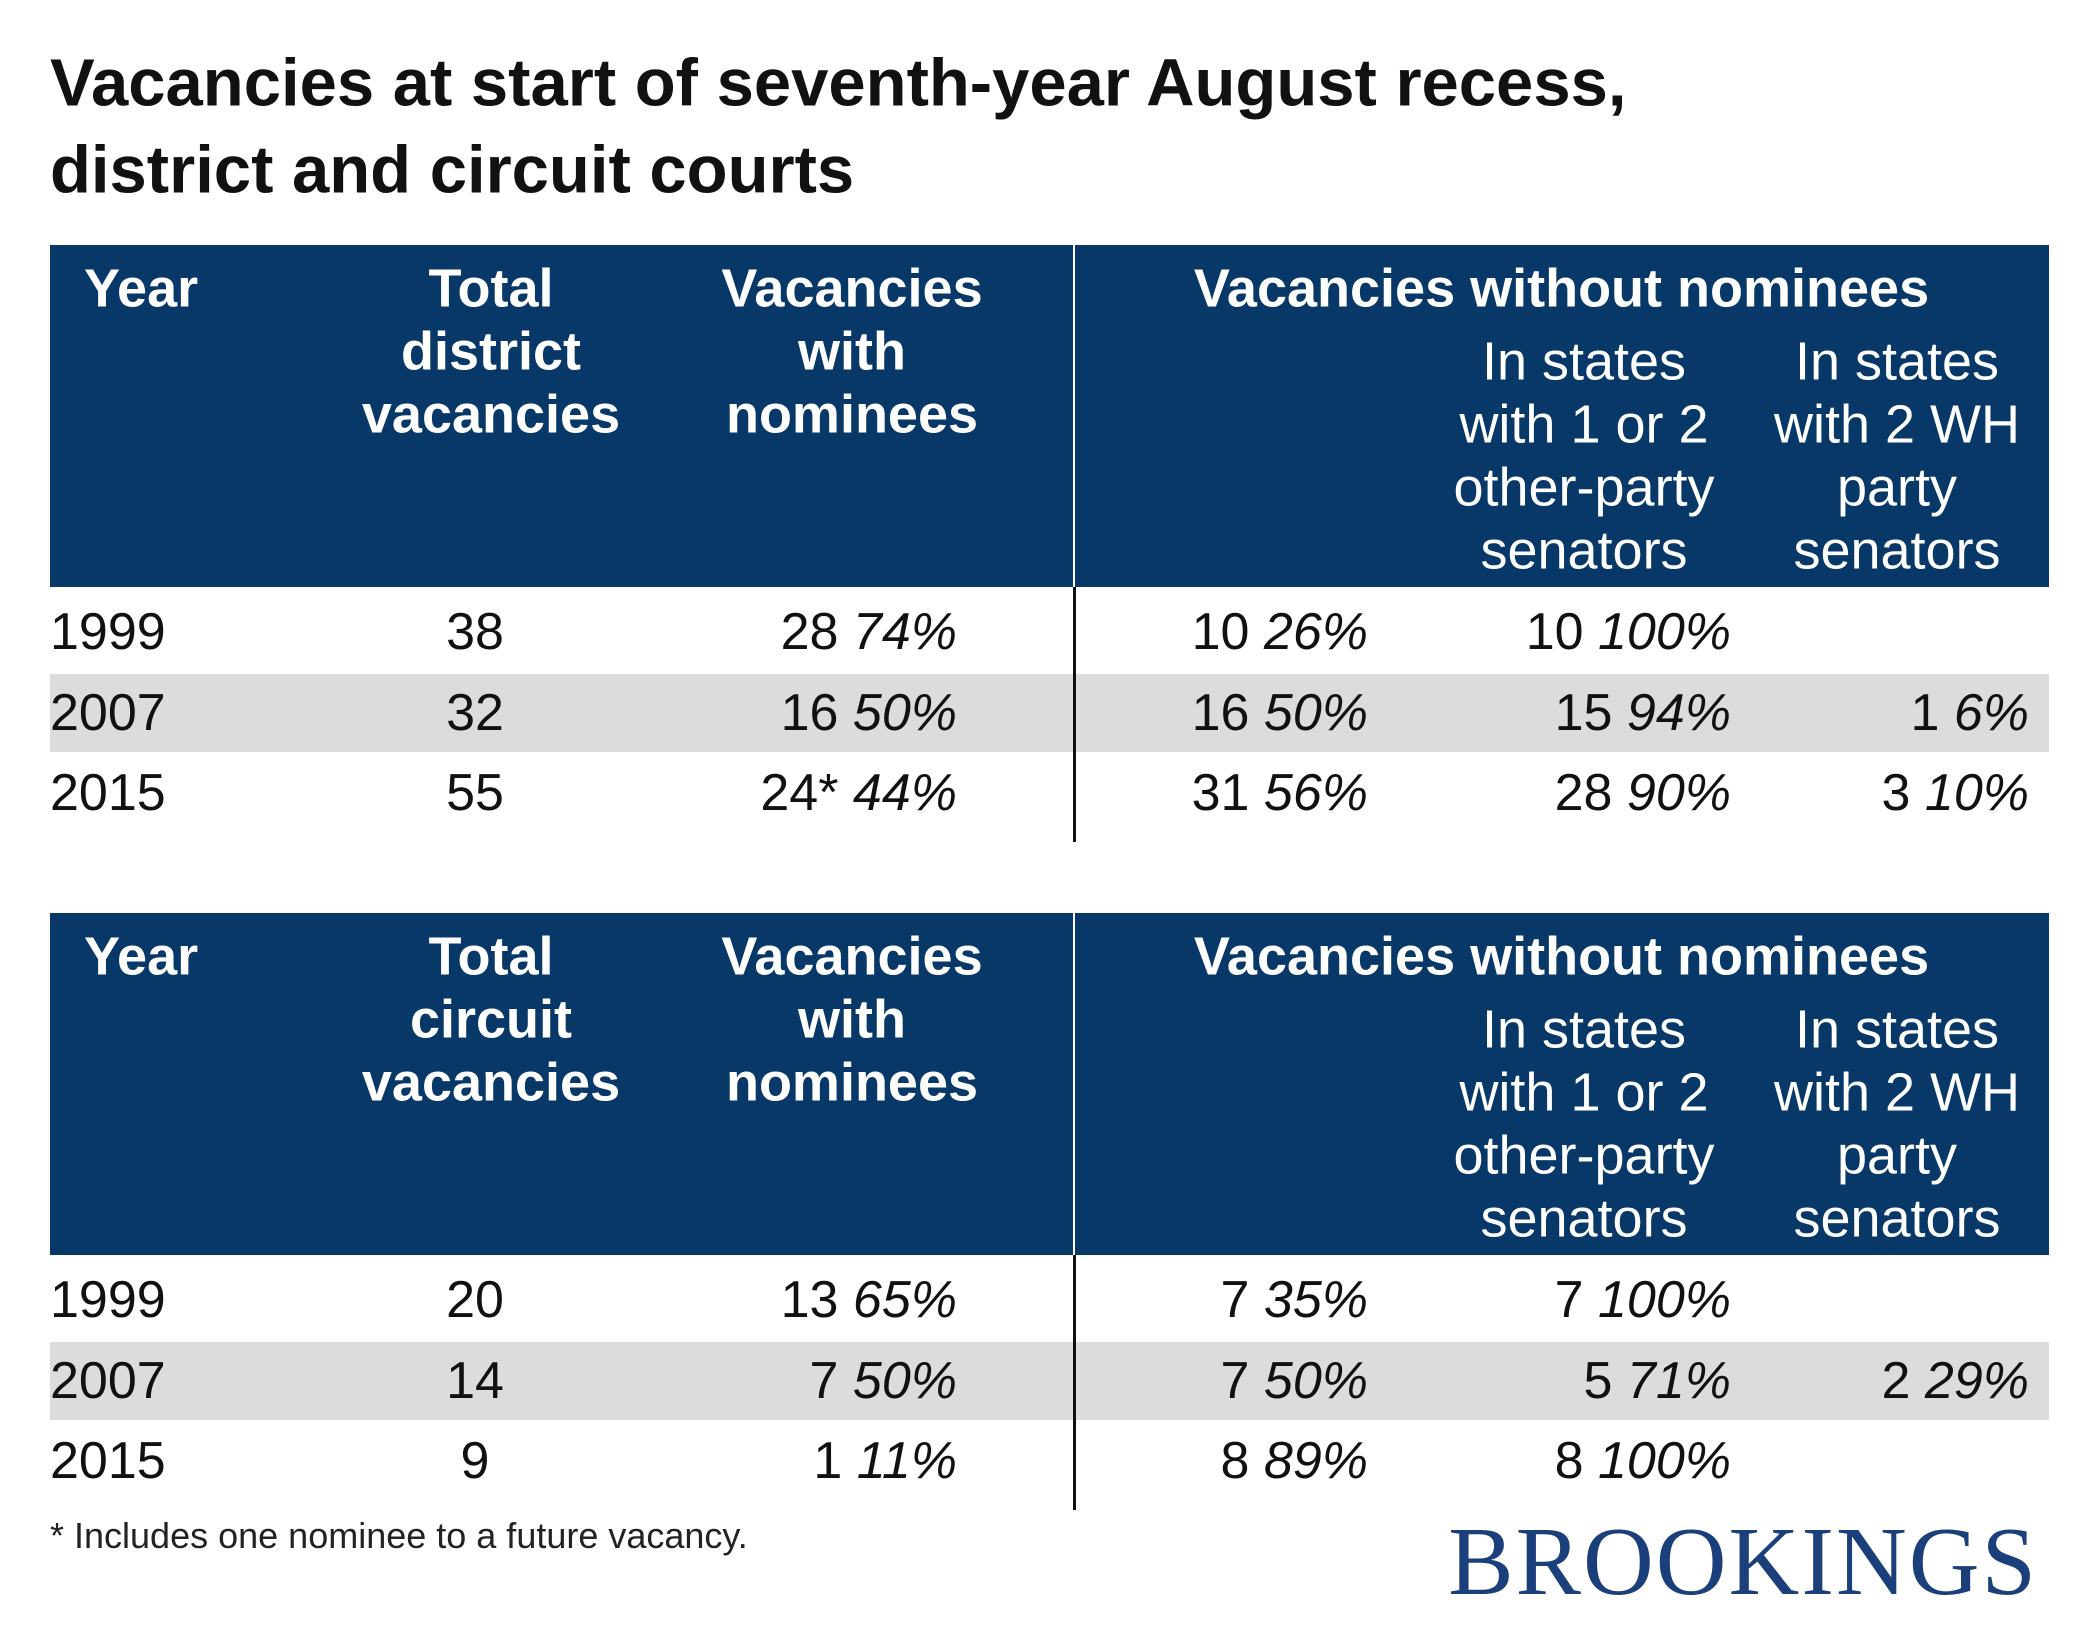 The width and height of the screenshot is (2100, 1646). I want to click on value-cell: 7 35%, so click(1118, 1300).